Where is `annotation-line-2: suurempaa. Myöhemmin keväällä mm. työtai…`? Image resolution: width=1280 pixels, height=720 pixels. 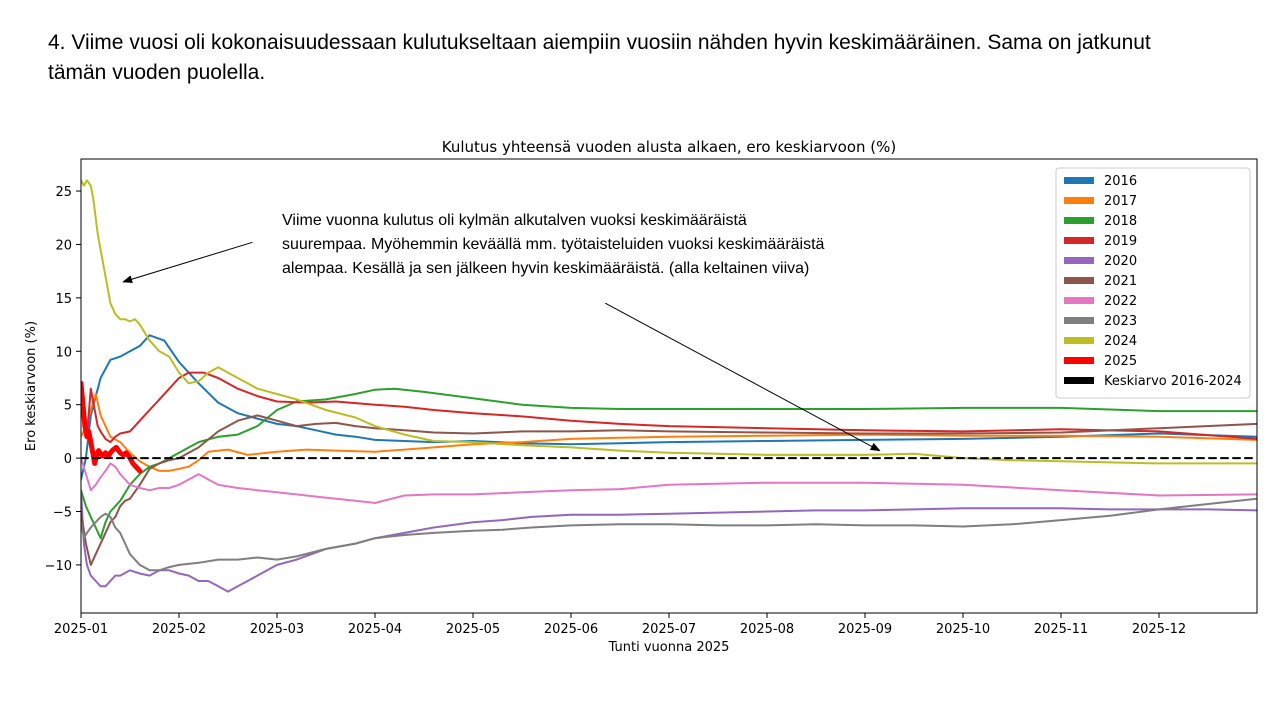 annotation-line-2: suurempaa. Myöhemmin keväällä mm. työtai… is located at coordinates (553, 244).